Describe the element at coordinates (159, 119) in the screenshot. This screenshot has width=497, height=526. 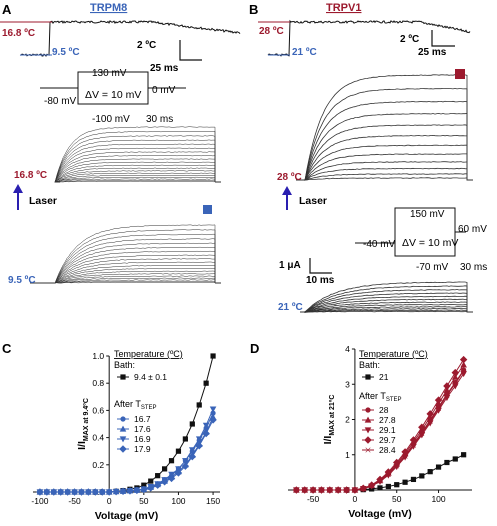
I see `panel-a-protocol-time: 30 ms` at that location.